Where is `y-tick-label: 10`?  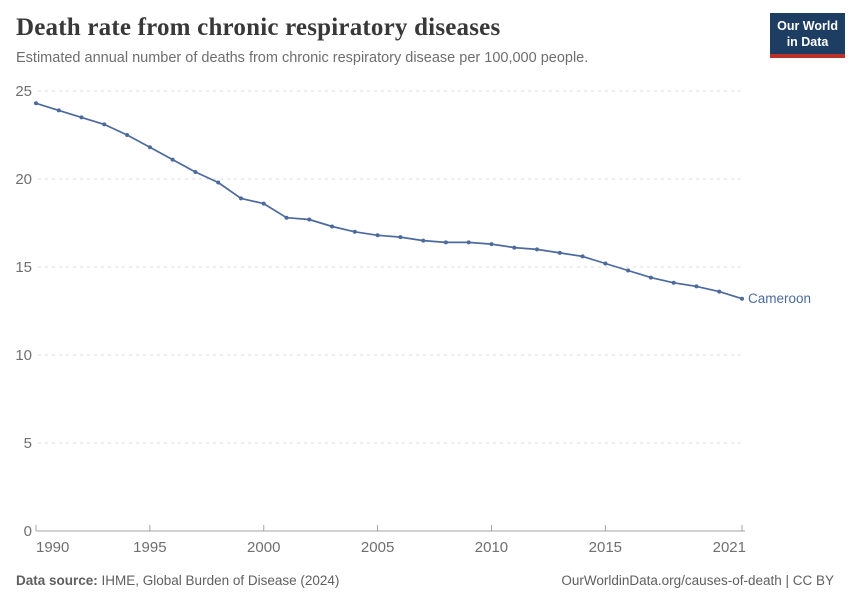
y-tick-label: 10 is located at coordinates (23, 355).